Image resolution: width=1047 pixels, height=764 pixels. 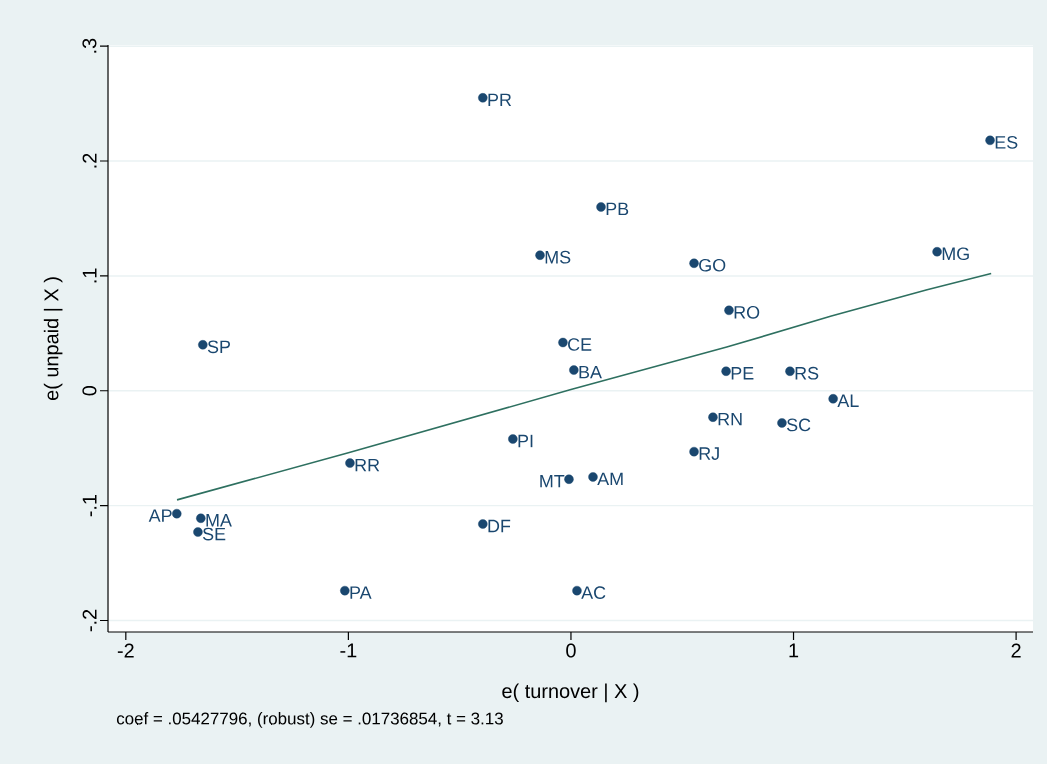 I want to click on y-tick-label: .1, so click(x=89, y=275).